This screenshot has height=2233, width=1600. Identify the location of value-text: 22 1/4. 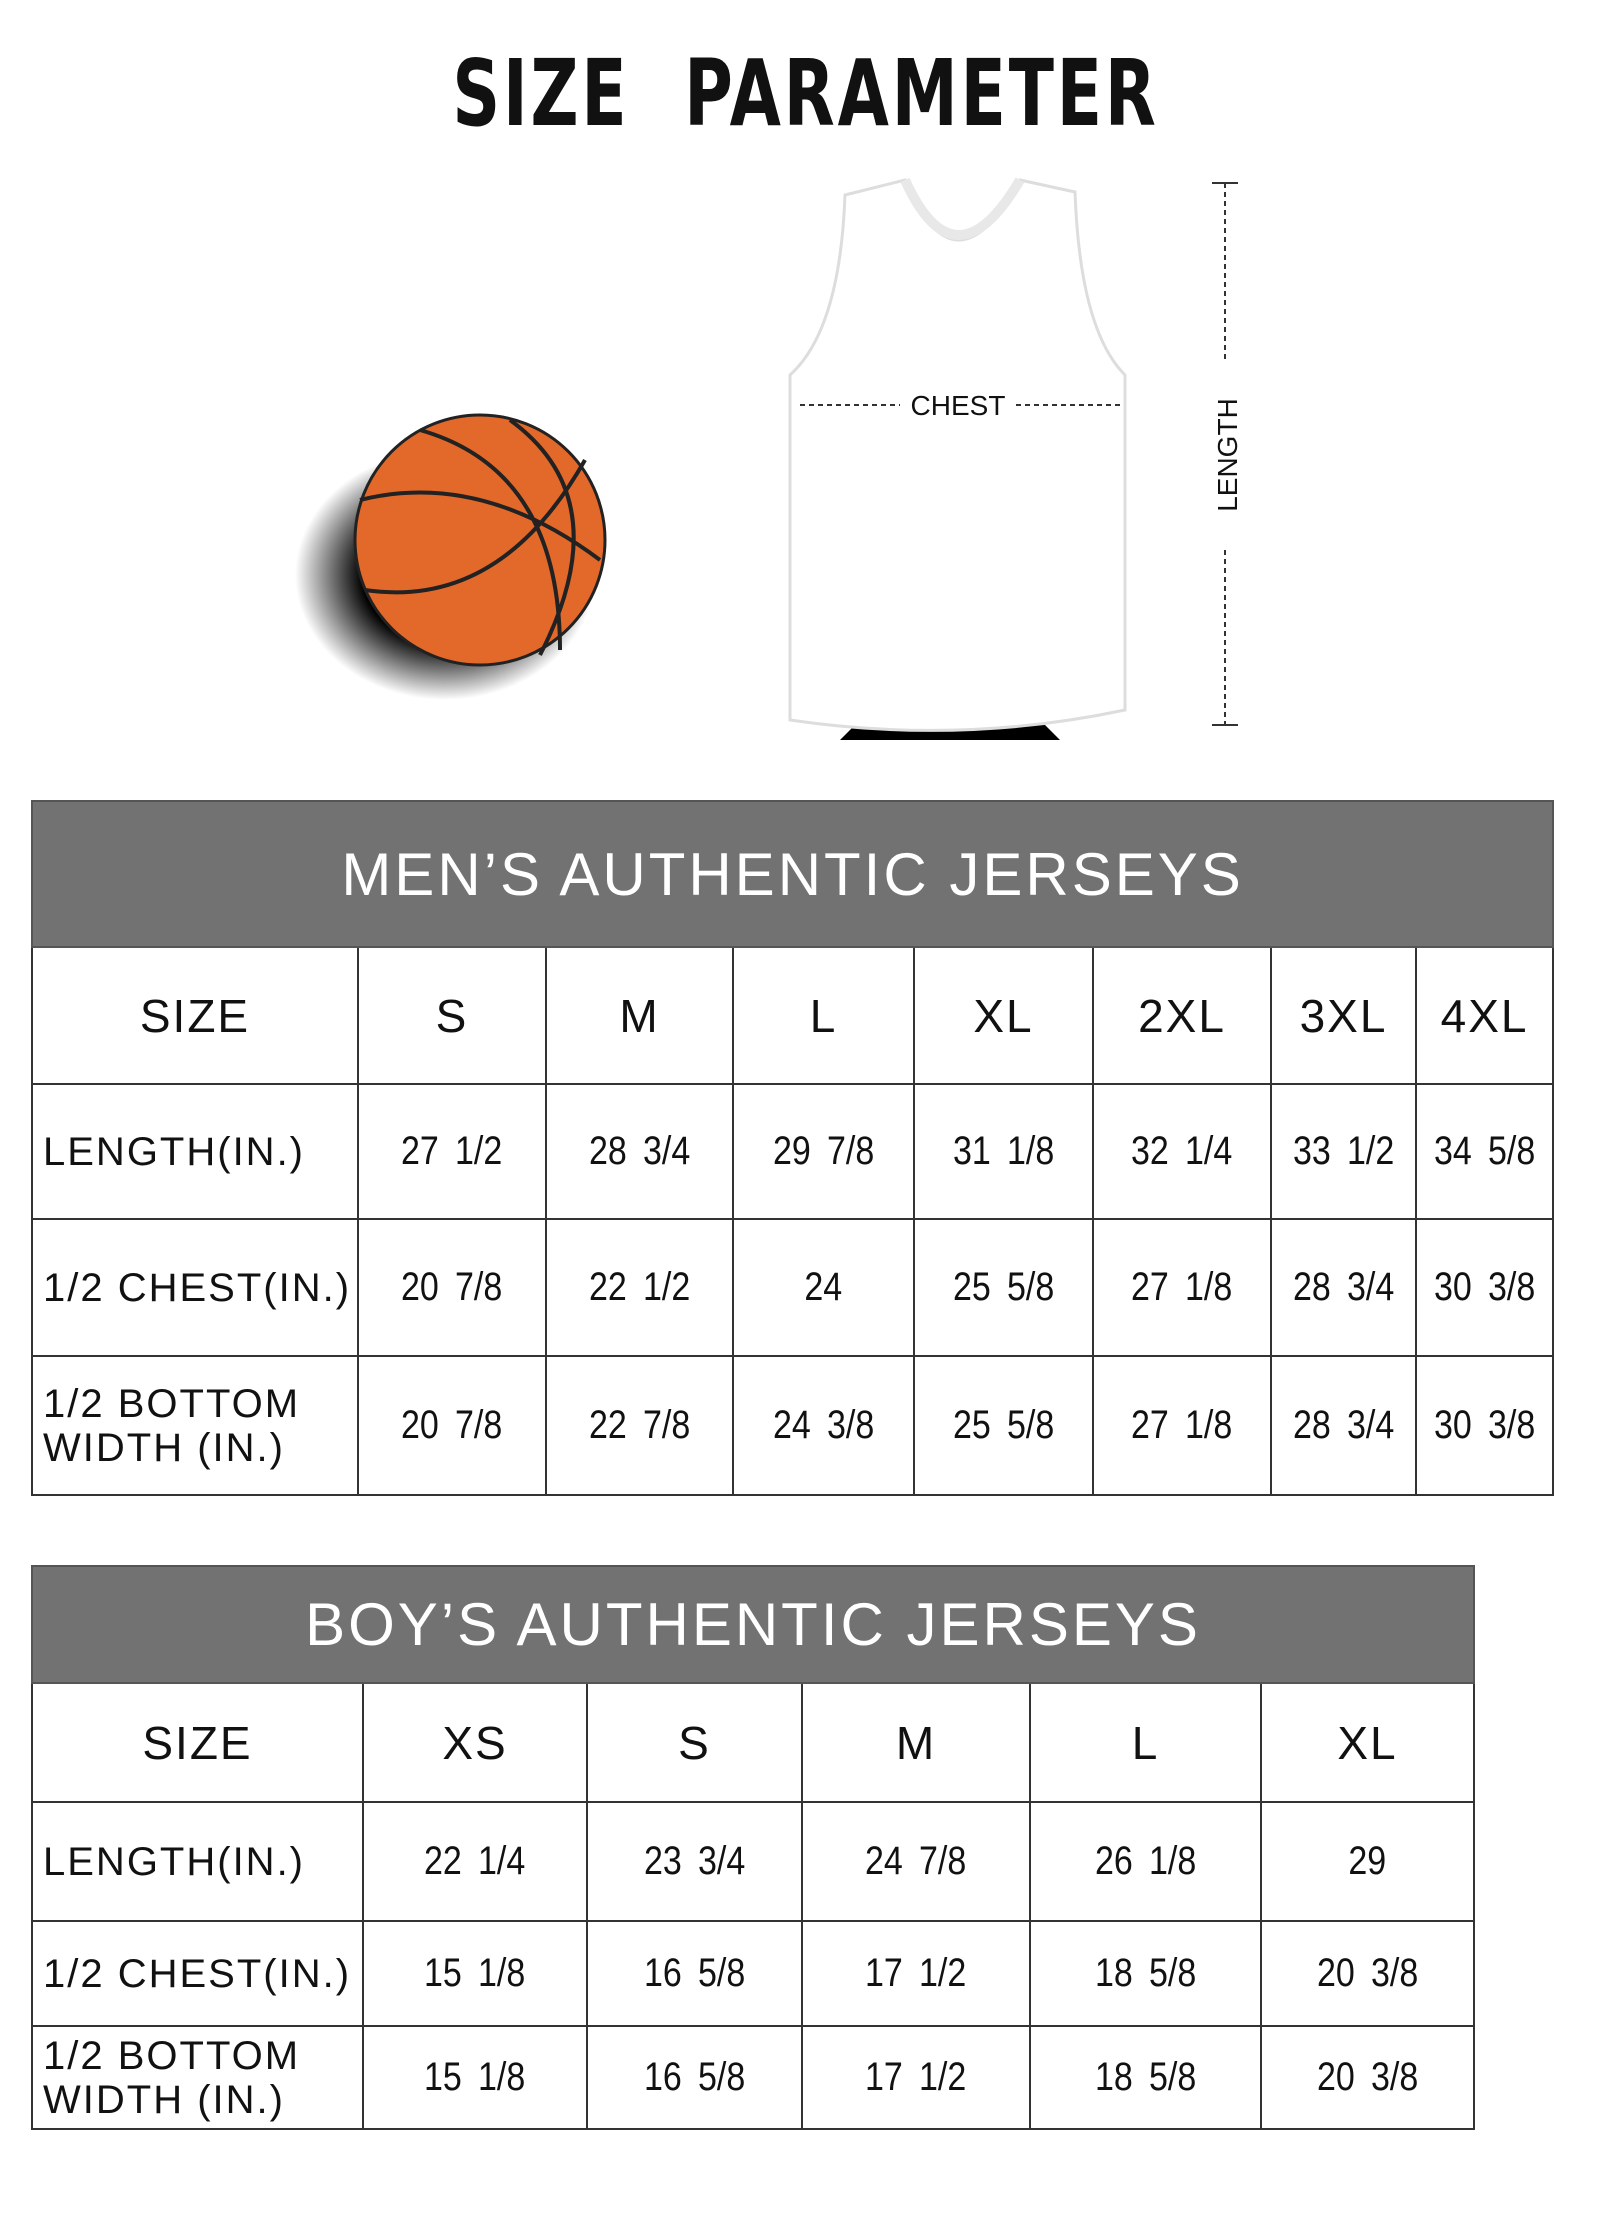
(475, 1861).